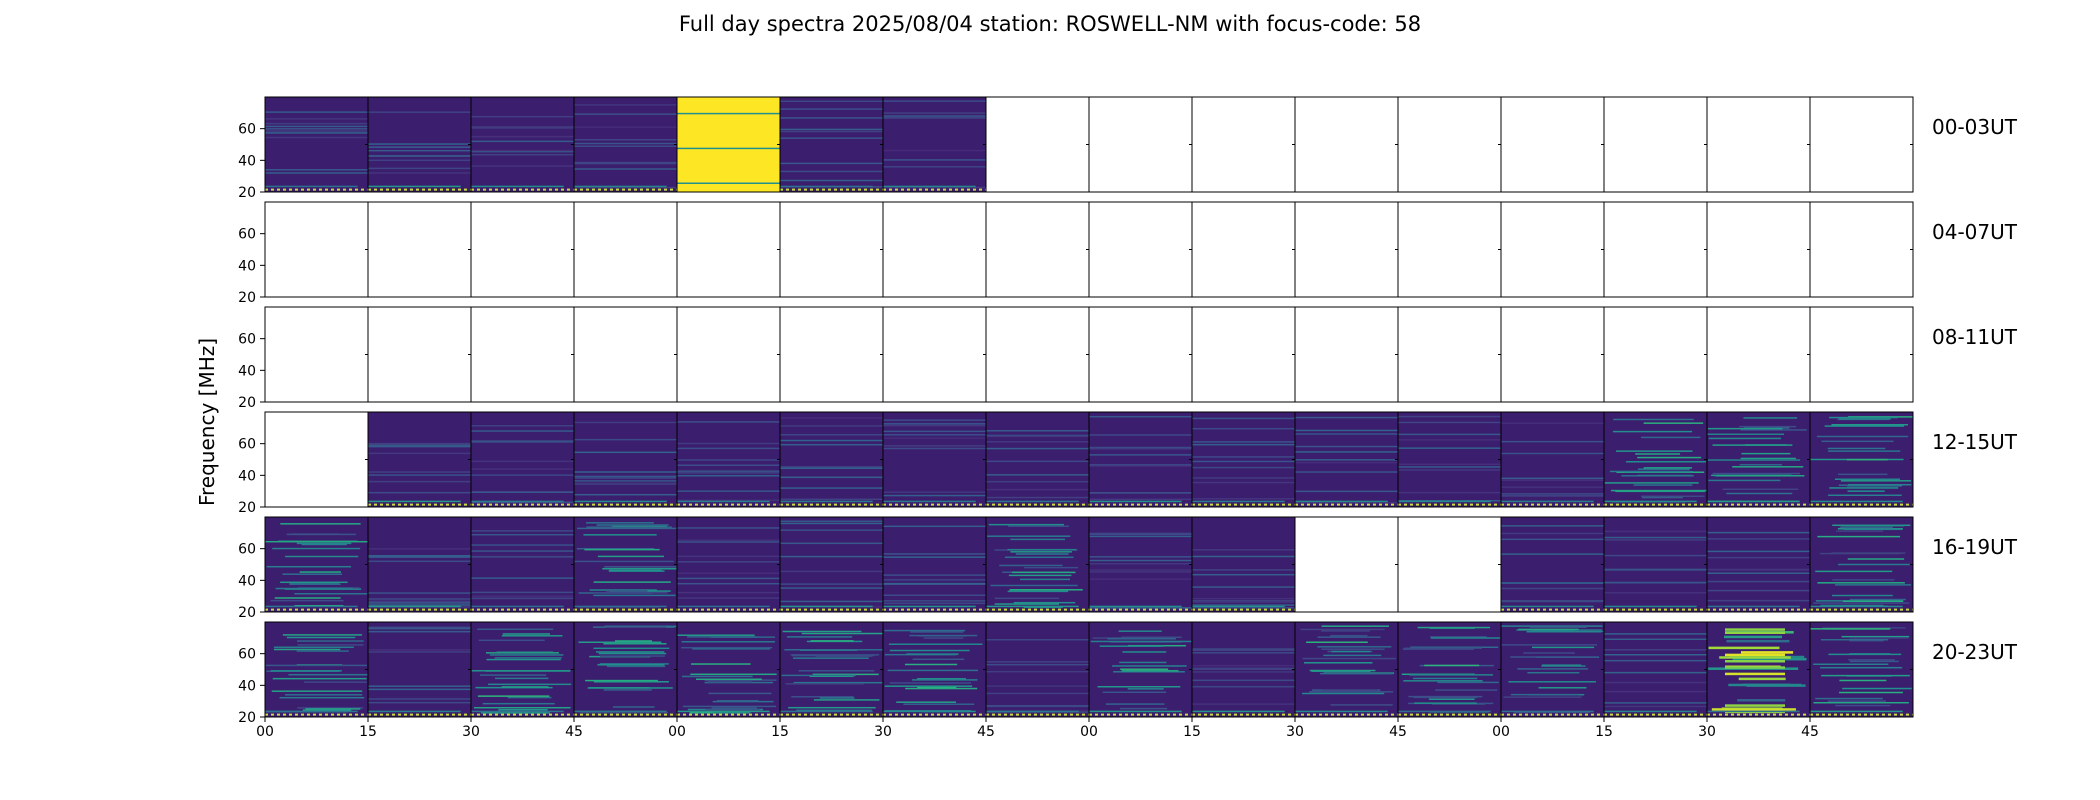 This screenshot has width=2100, height=800. What do you see at coordinates (1707, 732) in the screenshot?
I see `x-tick-label: 30` at bounding box center [1707, 732].